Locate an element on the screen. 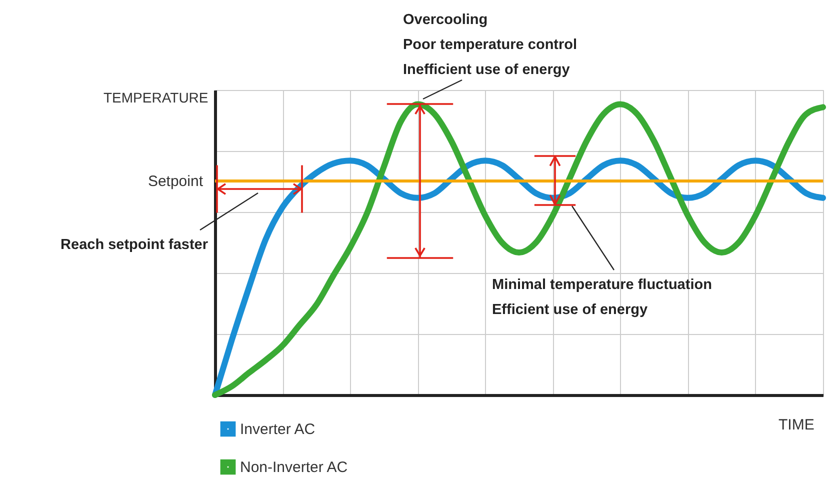 This screenshot has height=477, width=828. text: Reach setpoint faster is located at coordinates (134, 245).